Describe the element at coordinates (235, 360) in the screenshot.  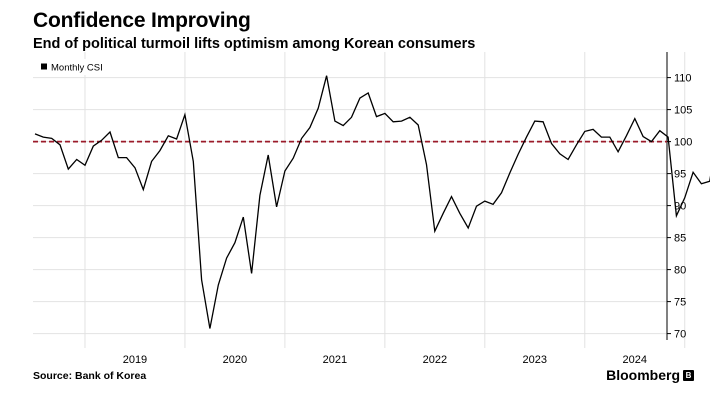
I see `x-tick-label-2020: 2020` at that location.